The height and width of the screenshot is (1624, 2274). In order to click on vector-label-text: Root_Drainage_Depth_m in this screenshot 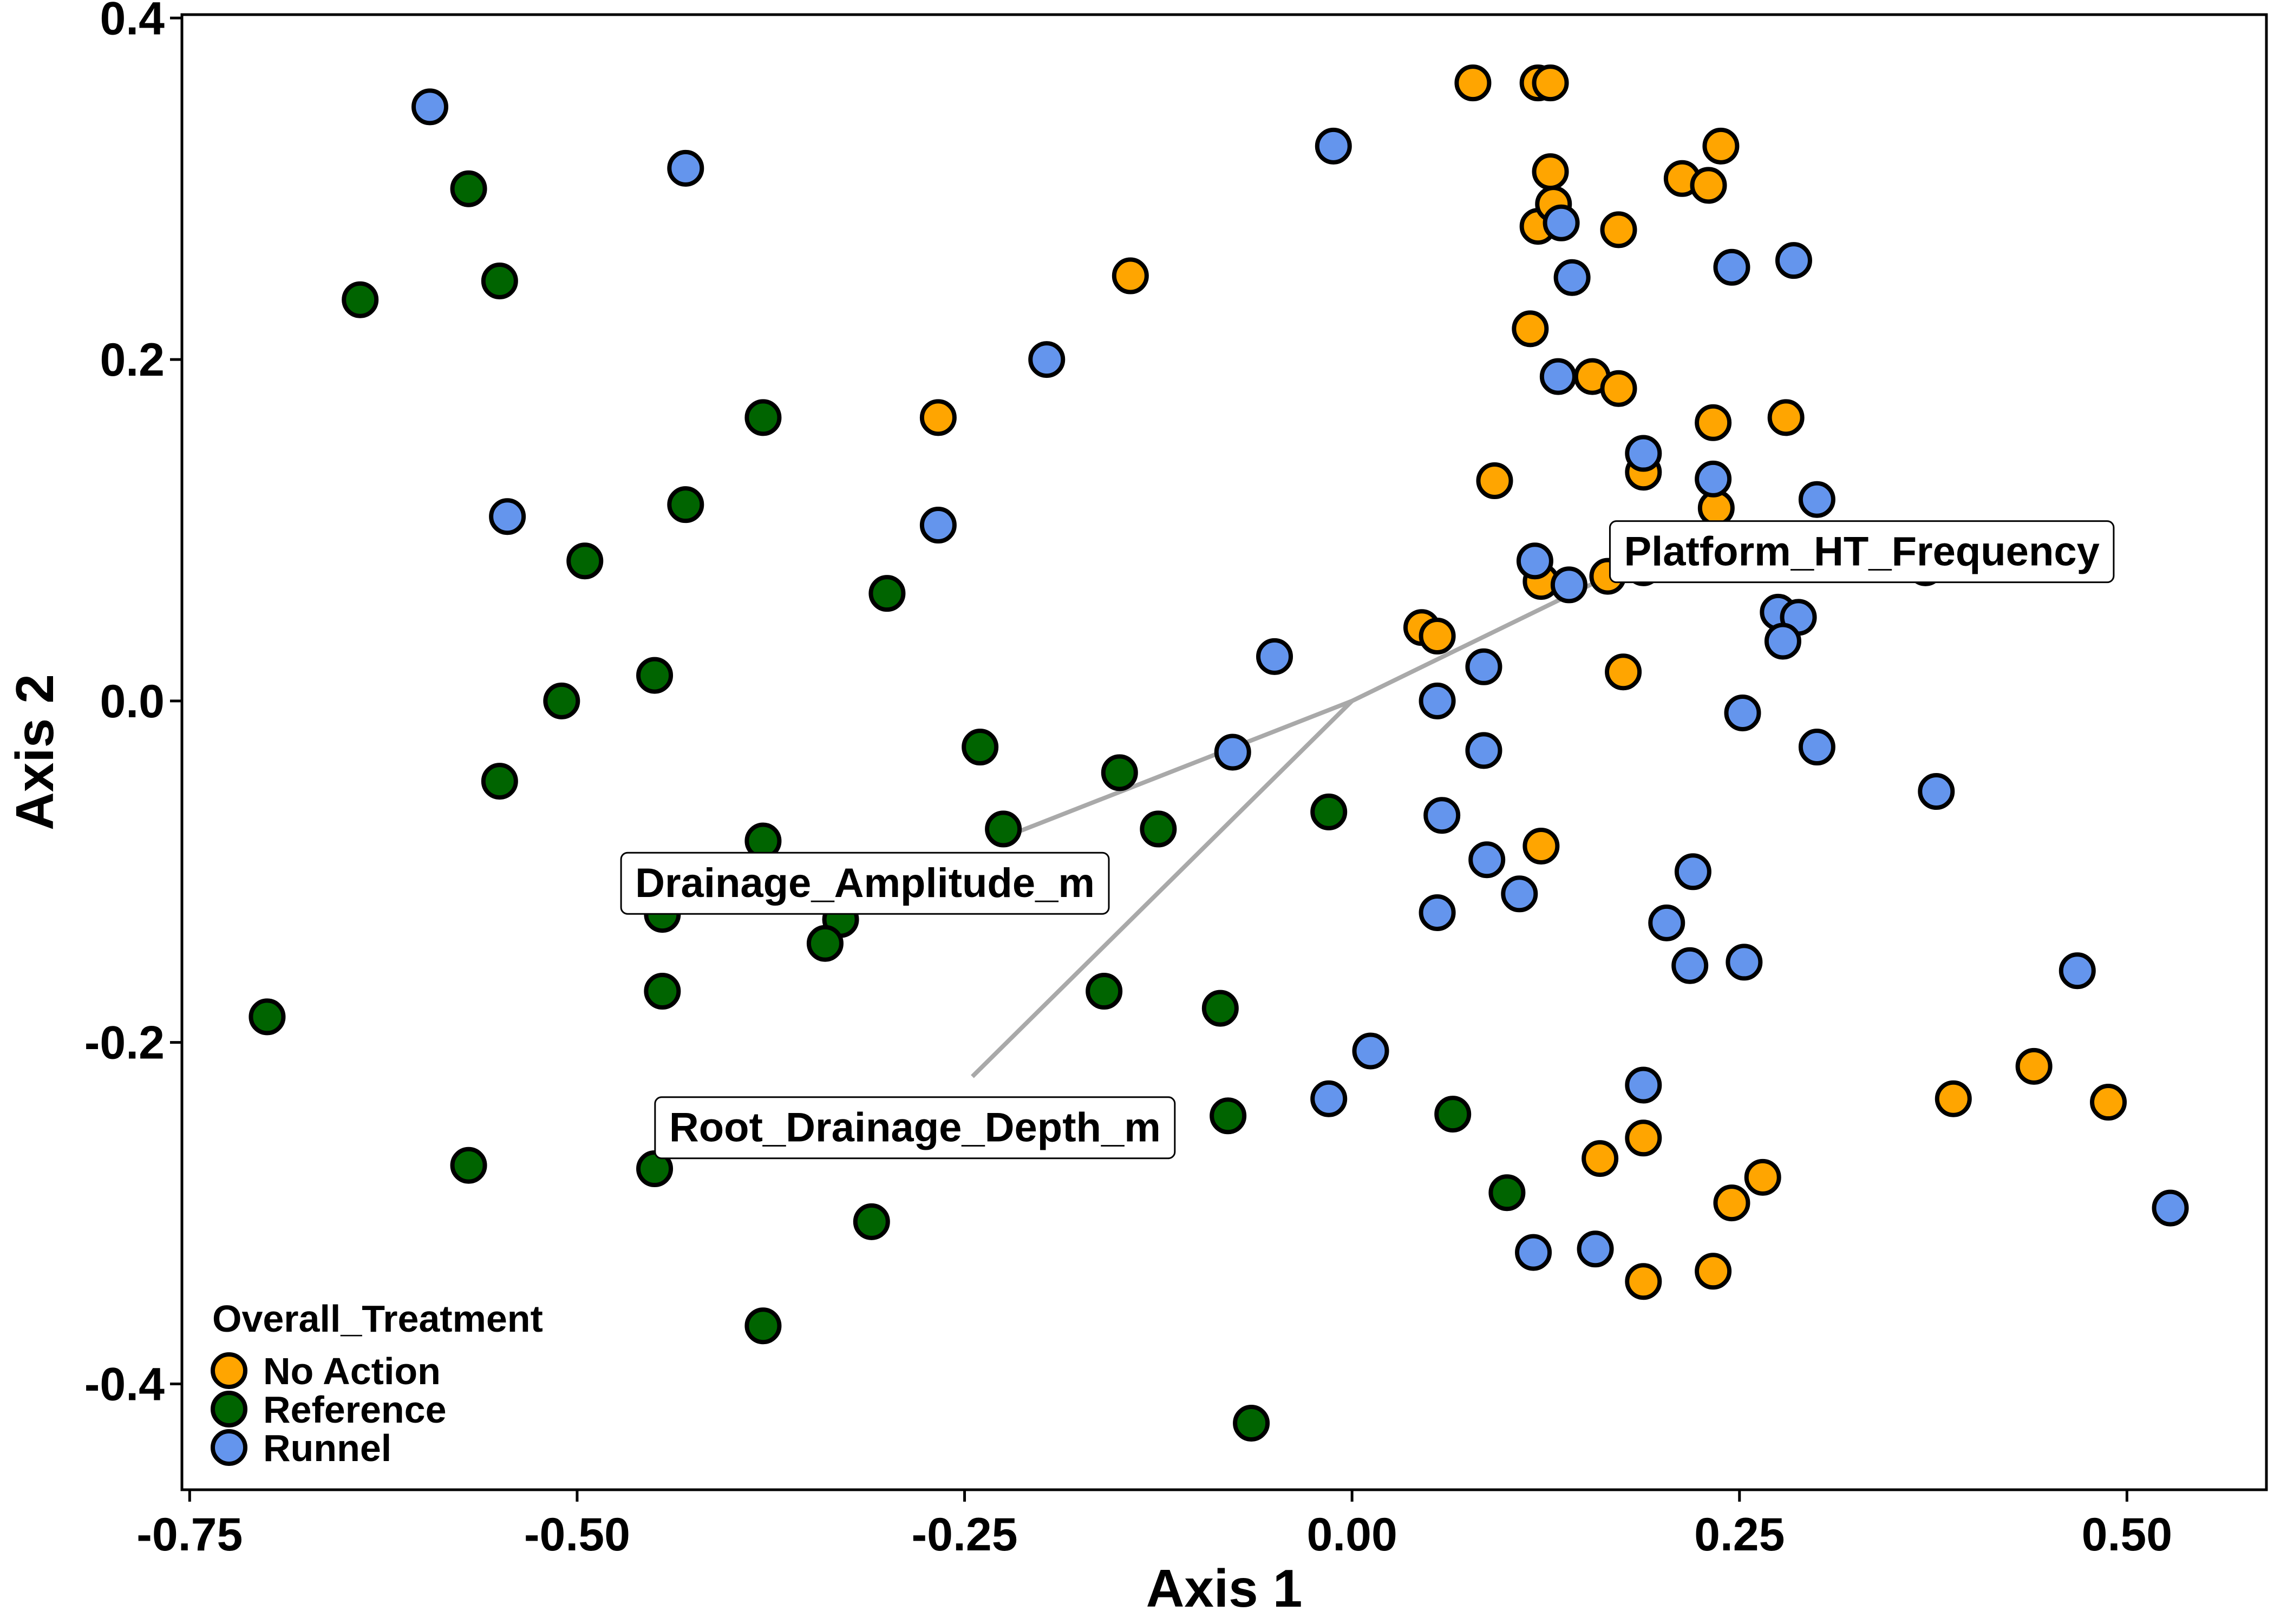, I will do `click(915, 1128)`.